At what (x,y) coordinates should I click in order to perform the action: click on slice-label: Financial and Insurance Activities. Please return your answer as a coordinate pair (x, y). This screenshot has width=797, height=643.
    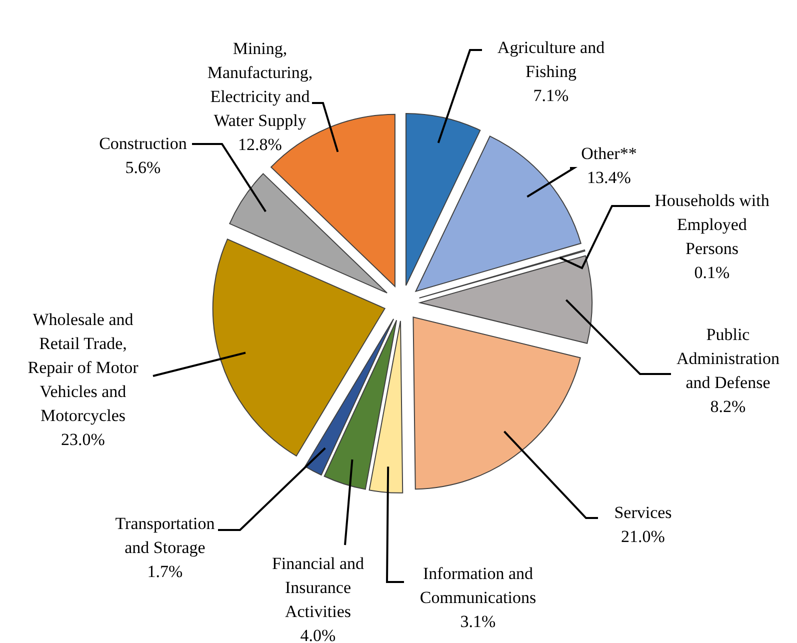
    Looking at the image, I should click on (318, 587).